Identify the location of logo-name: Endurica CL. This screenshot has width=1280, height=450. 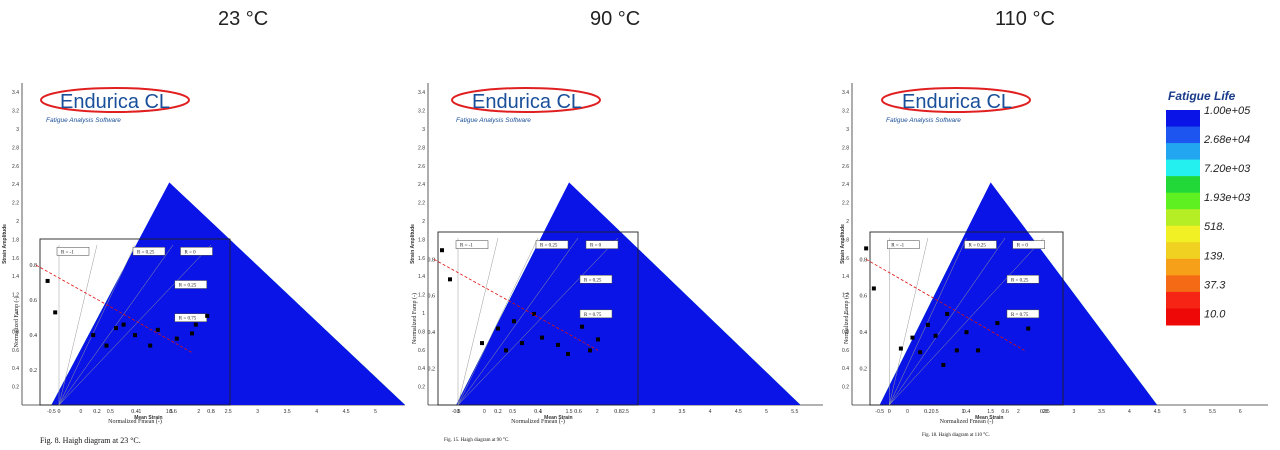
(957, 102).